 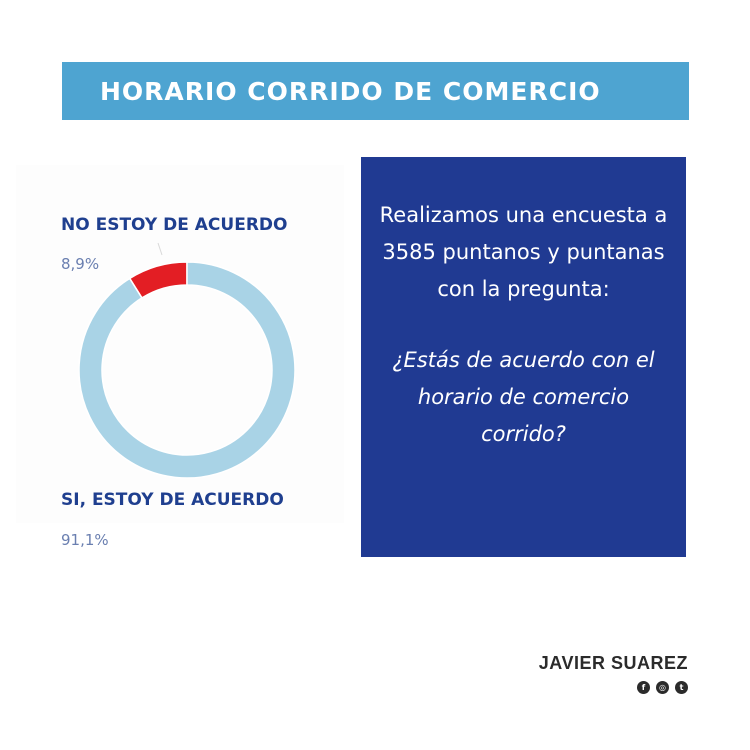 What do you see at coordinates (681, 687) in the screenshot?
I see `twitter-icon: t` at bounding box center [681, 687].